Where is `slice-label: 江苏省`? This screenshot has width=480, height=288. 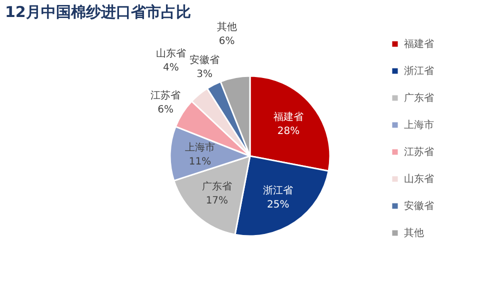
slice-label: 江苏省 is located at coordinates (165, 95).